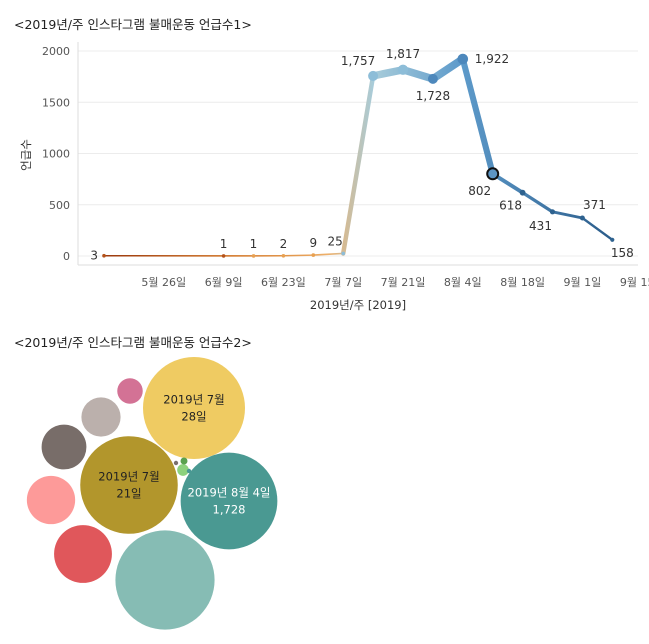 The height and width of the screenshot is (644, 649). I want to click on y-tick-label: 1500, so click(56, 102).